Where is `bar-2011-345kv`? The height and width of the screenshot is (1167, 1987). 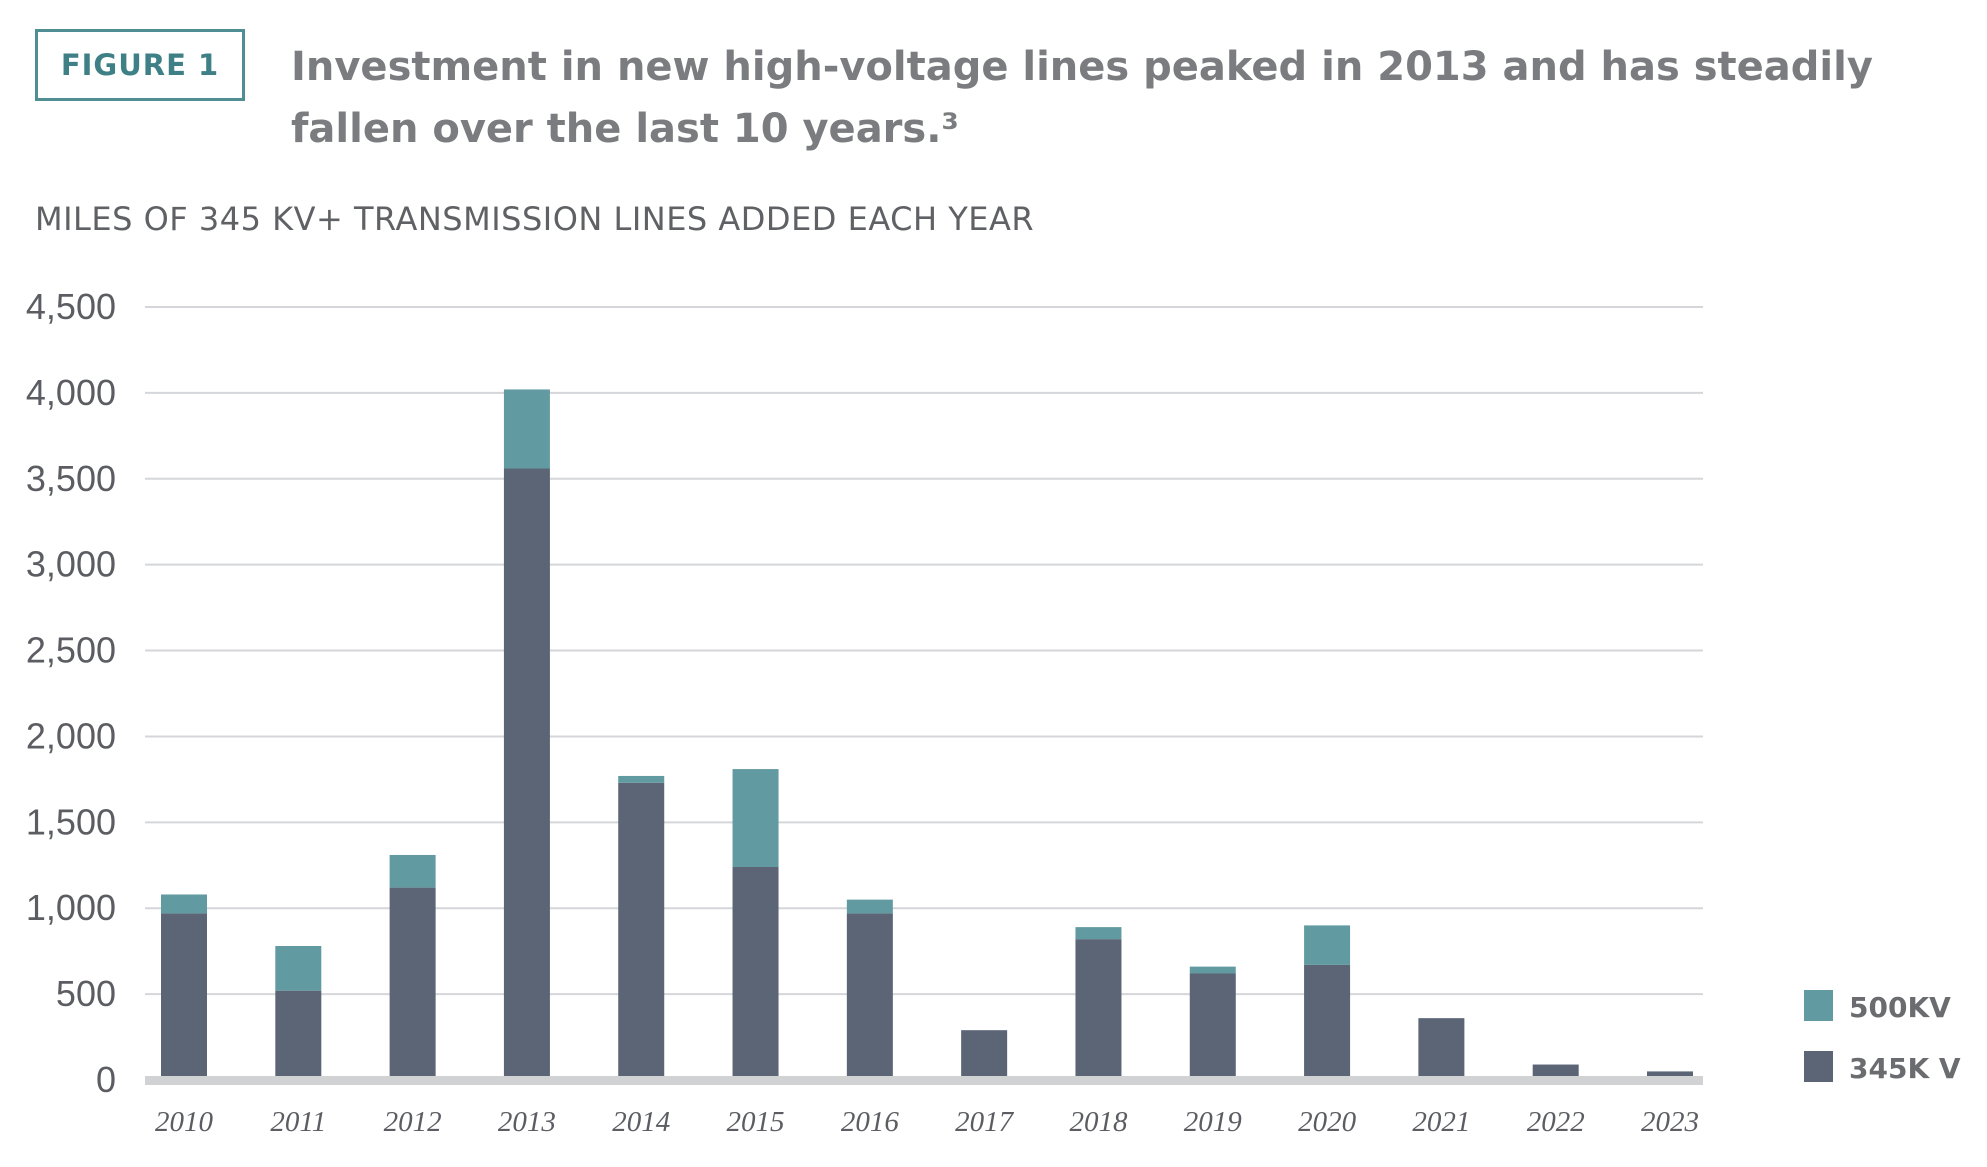 bar-2011-345kv is located at coordinates (298, 1035).